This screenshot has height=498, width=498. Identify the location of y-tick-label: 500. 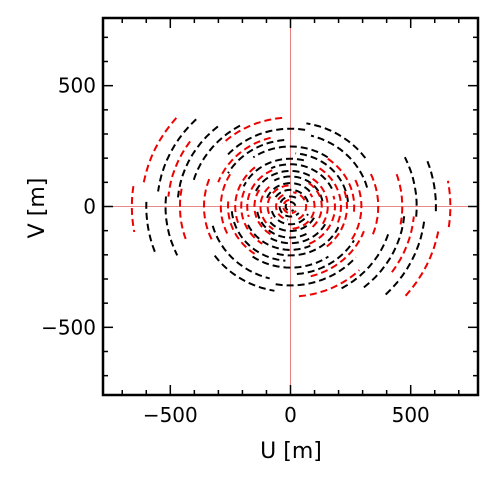
(77, 86).